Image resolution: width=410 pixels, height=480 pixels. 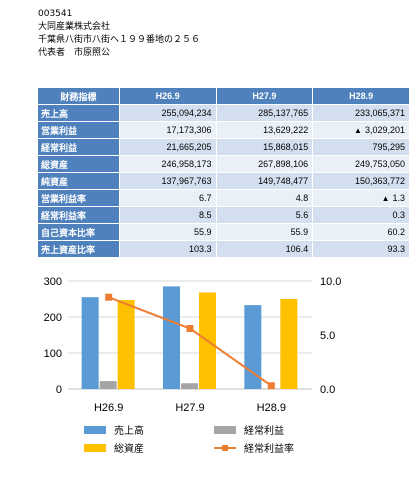 What do you see at coordinates (361, 96) in the screenshot?
I see `year-header: H28.9` at bounding box center [361, 96].